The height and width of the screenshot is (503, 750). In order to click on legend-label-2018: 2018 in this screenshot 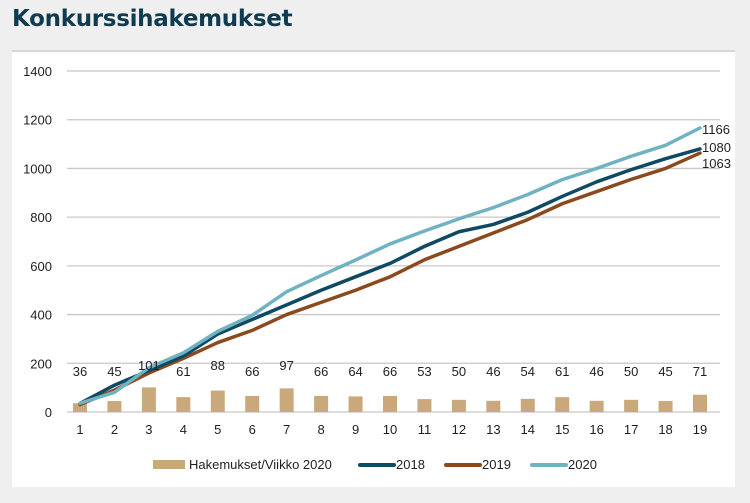, I will do `click(410, 464)`.